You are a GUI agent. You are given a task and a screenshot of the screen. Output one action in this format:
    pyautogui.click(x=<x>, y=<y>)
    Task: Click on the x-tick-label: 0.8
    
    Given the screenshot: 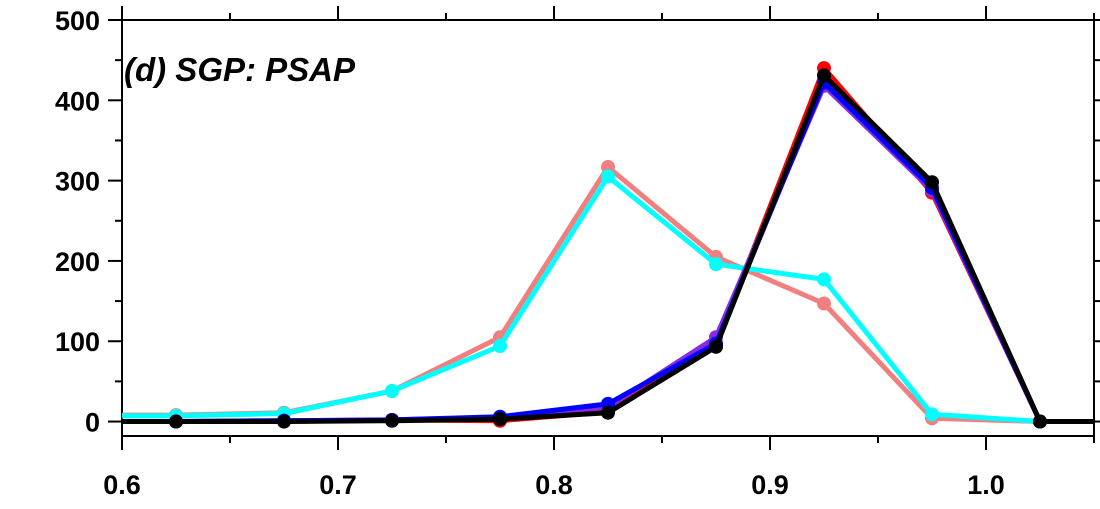 What is the action you would take?
    pyautogui.click(x=554, y=485)
    